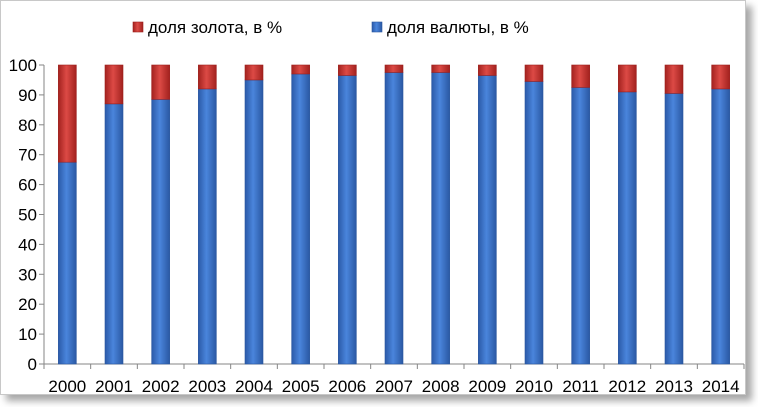 Image resolution: width=758 pixels, height=407 pixels. What do you see at coordinates (487, 386) in the screenshot?
I see `x-tick-label: 2009` at bounding box center [487, 386].